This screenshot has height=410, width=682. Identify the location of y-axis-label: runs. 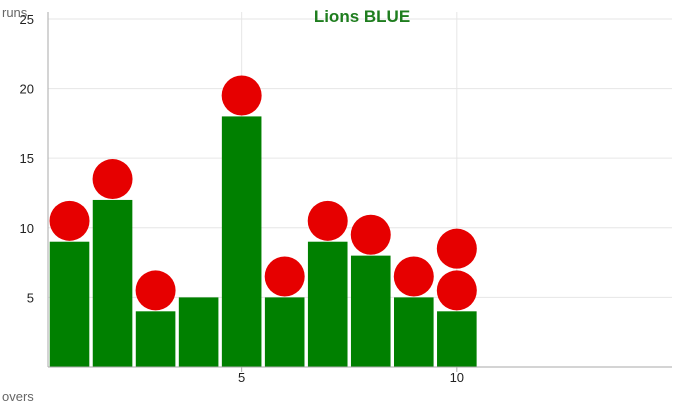
(15, 12).